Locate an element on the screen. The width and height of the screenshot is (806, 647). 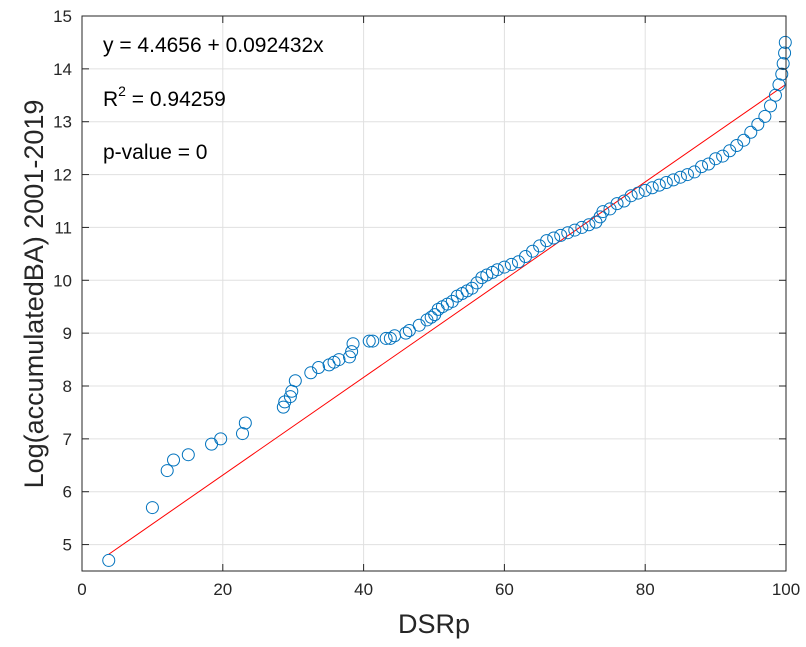
y-tick-label: 5 is located at coordinates (67, 545).